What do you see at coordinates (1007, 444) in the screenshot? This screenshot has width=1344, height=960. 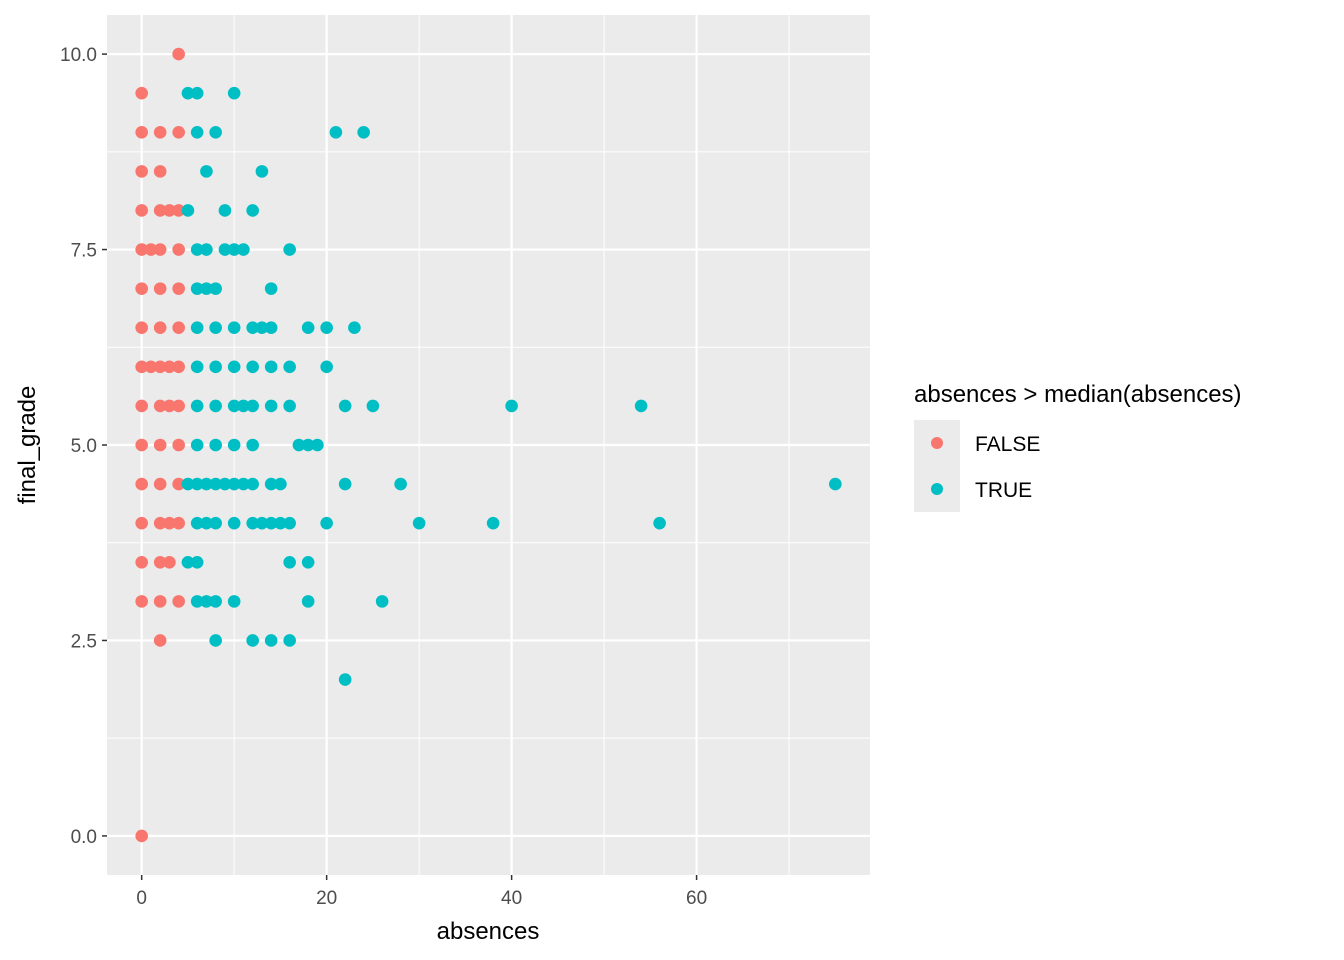 I see `legend-label-false: FALSE` at bounding box center [1007, 444].